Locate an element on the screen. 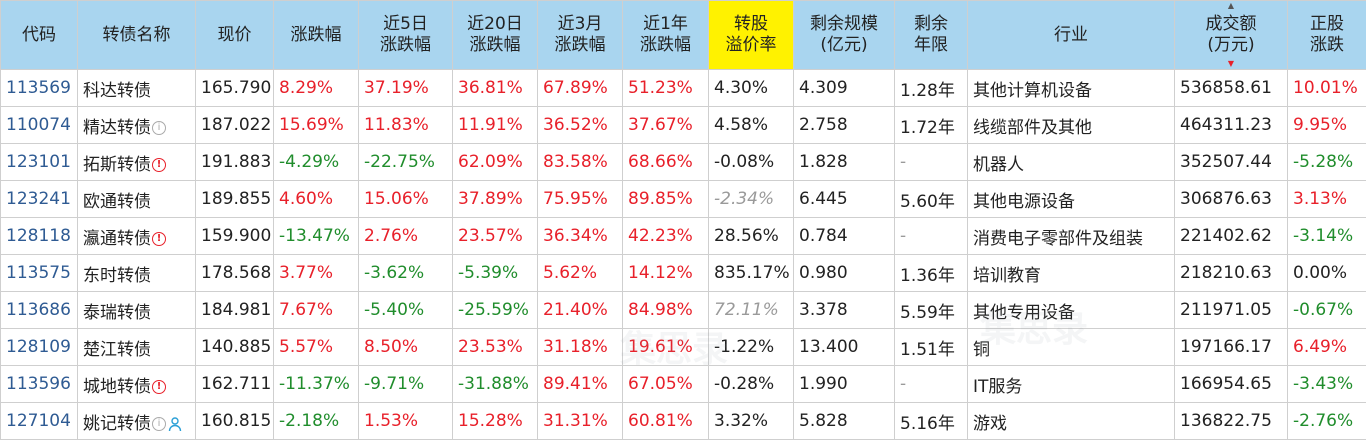 Image resolution: width=1366 pixels, height=442 pixels. col-change-5d-cell: 15.06% is located at coordinates (405, 199).